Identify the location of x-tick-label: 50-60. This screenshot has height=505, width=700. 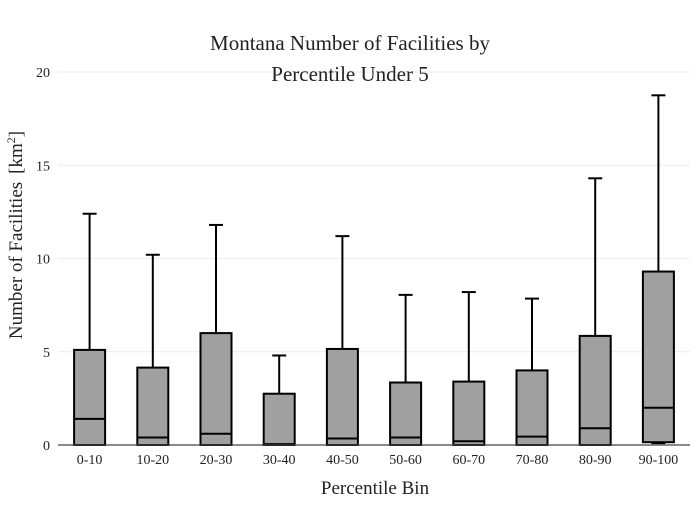
(405, 460).